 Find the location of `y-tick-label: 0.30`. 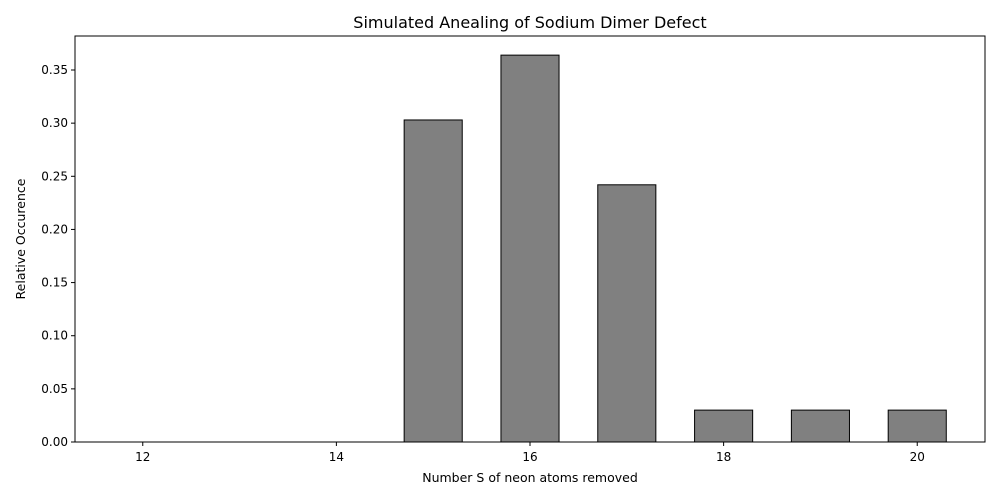

y-tick-label: 0.30 is located at coordinates (54, 123).